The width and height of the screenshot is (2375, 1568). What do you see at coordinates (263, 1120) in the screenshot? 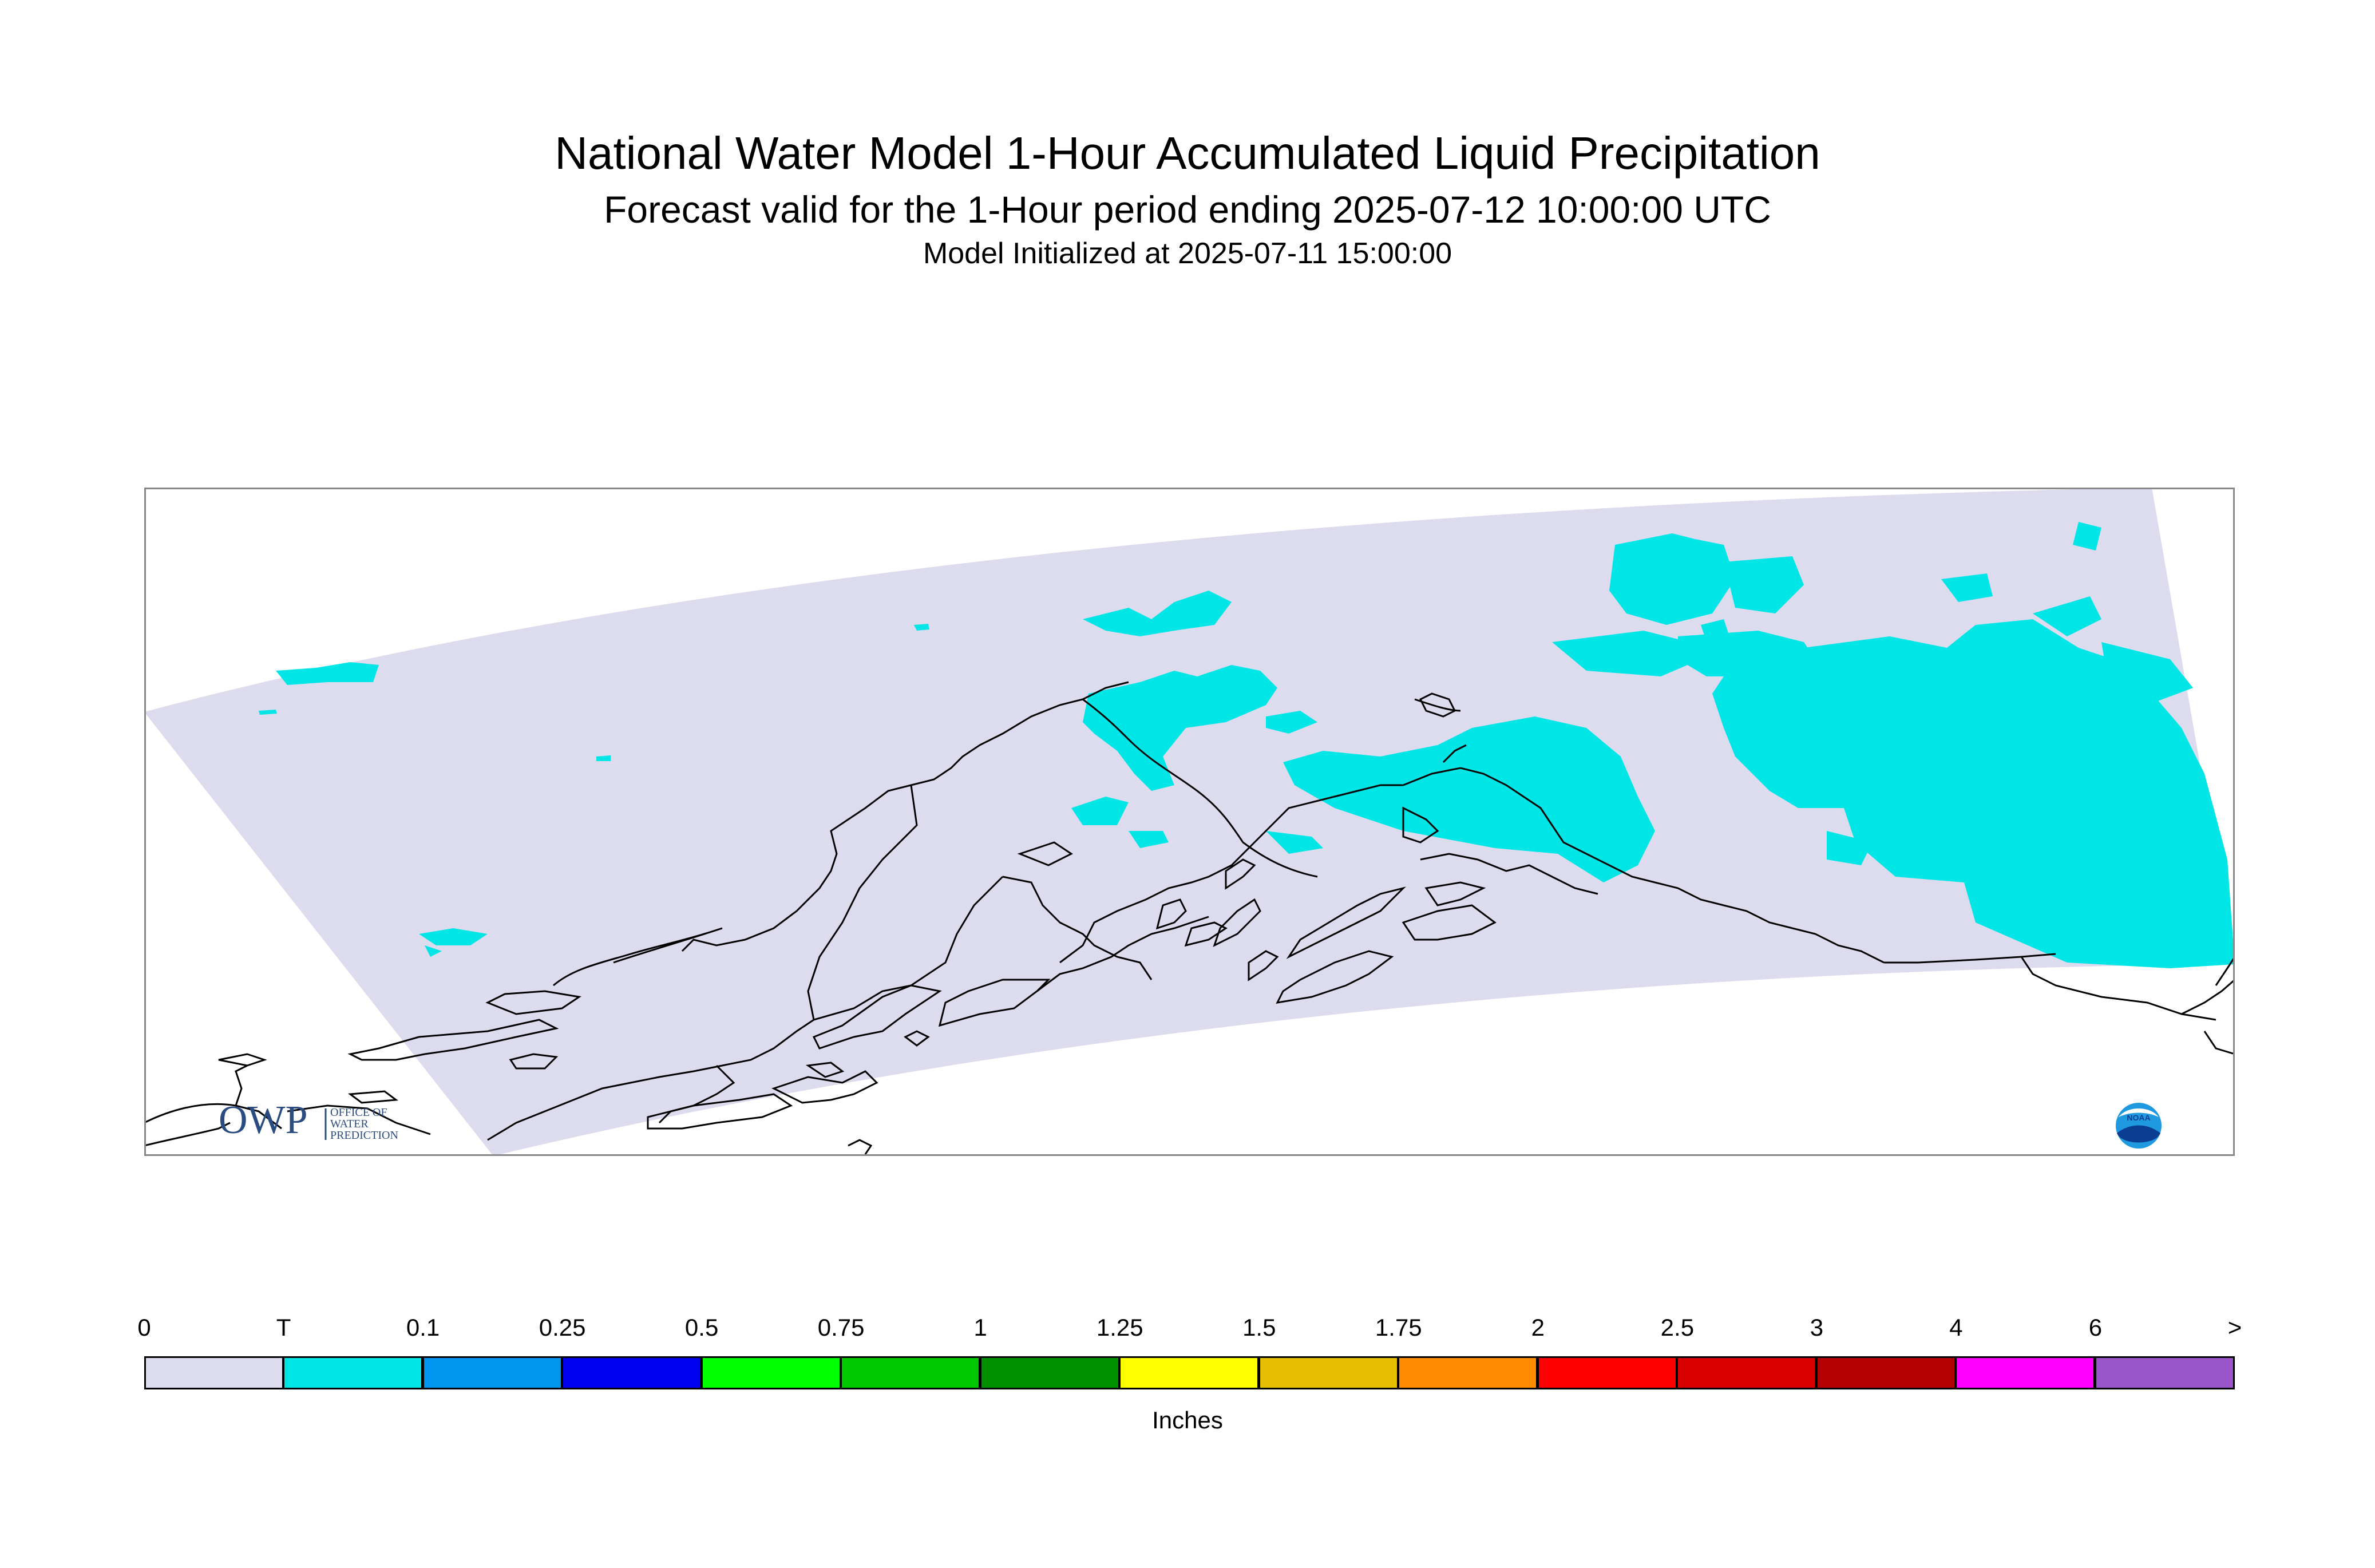
I see `owp-logo-mark: OWP` at bounding box center [263, 1120].